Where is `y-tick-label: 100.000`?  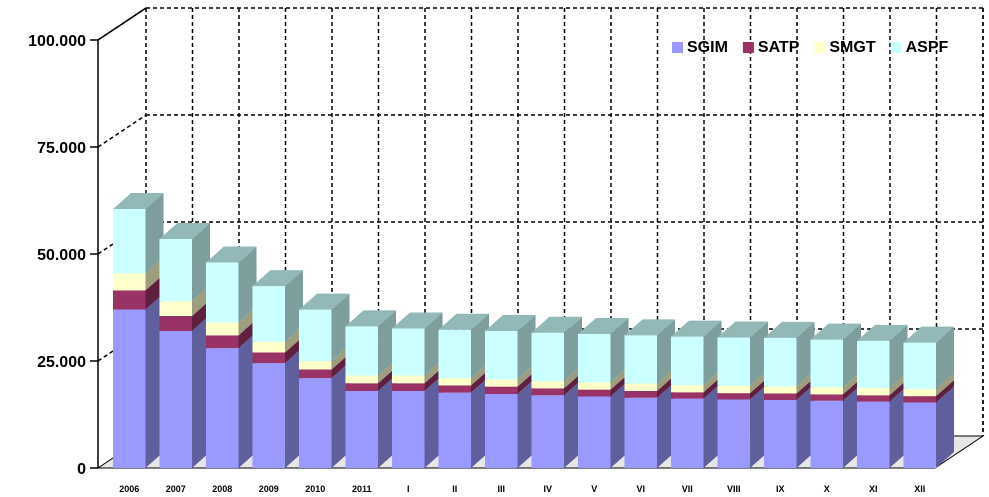
y-tick-label: 100.000 is located at coordinates (57, 41).